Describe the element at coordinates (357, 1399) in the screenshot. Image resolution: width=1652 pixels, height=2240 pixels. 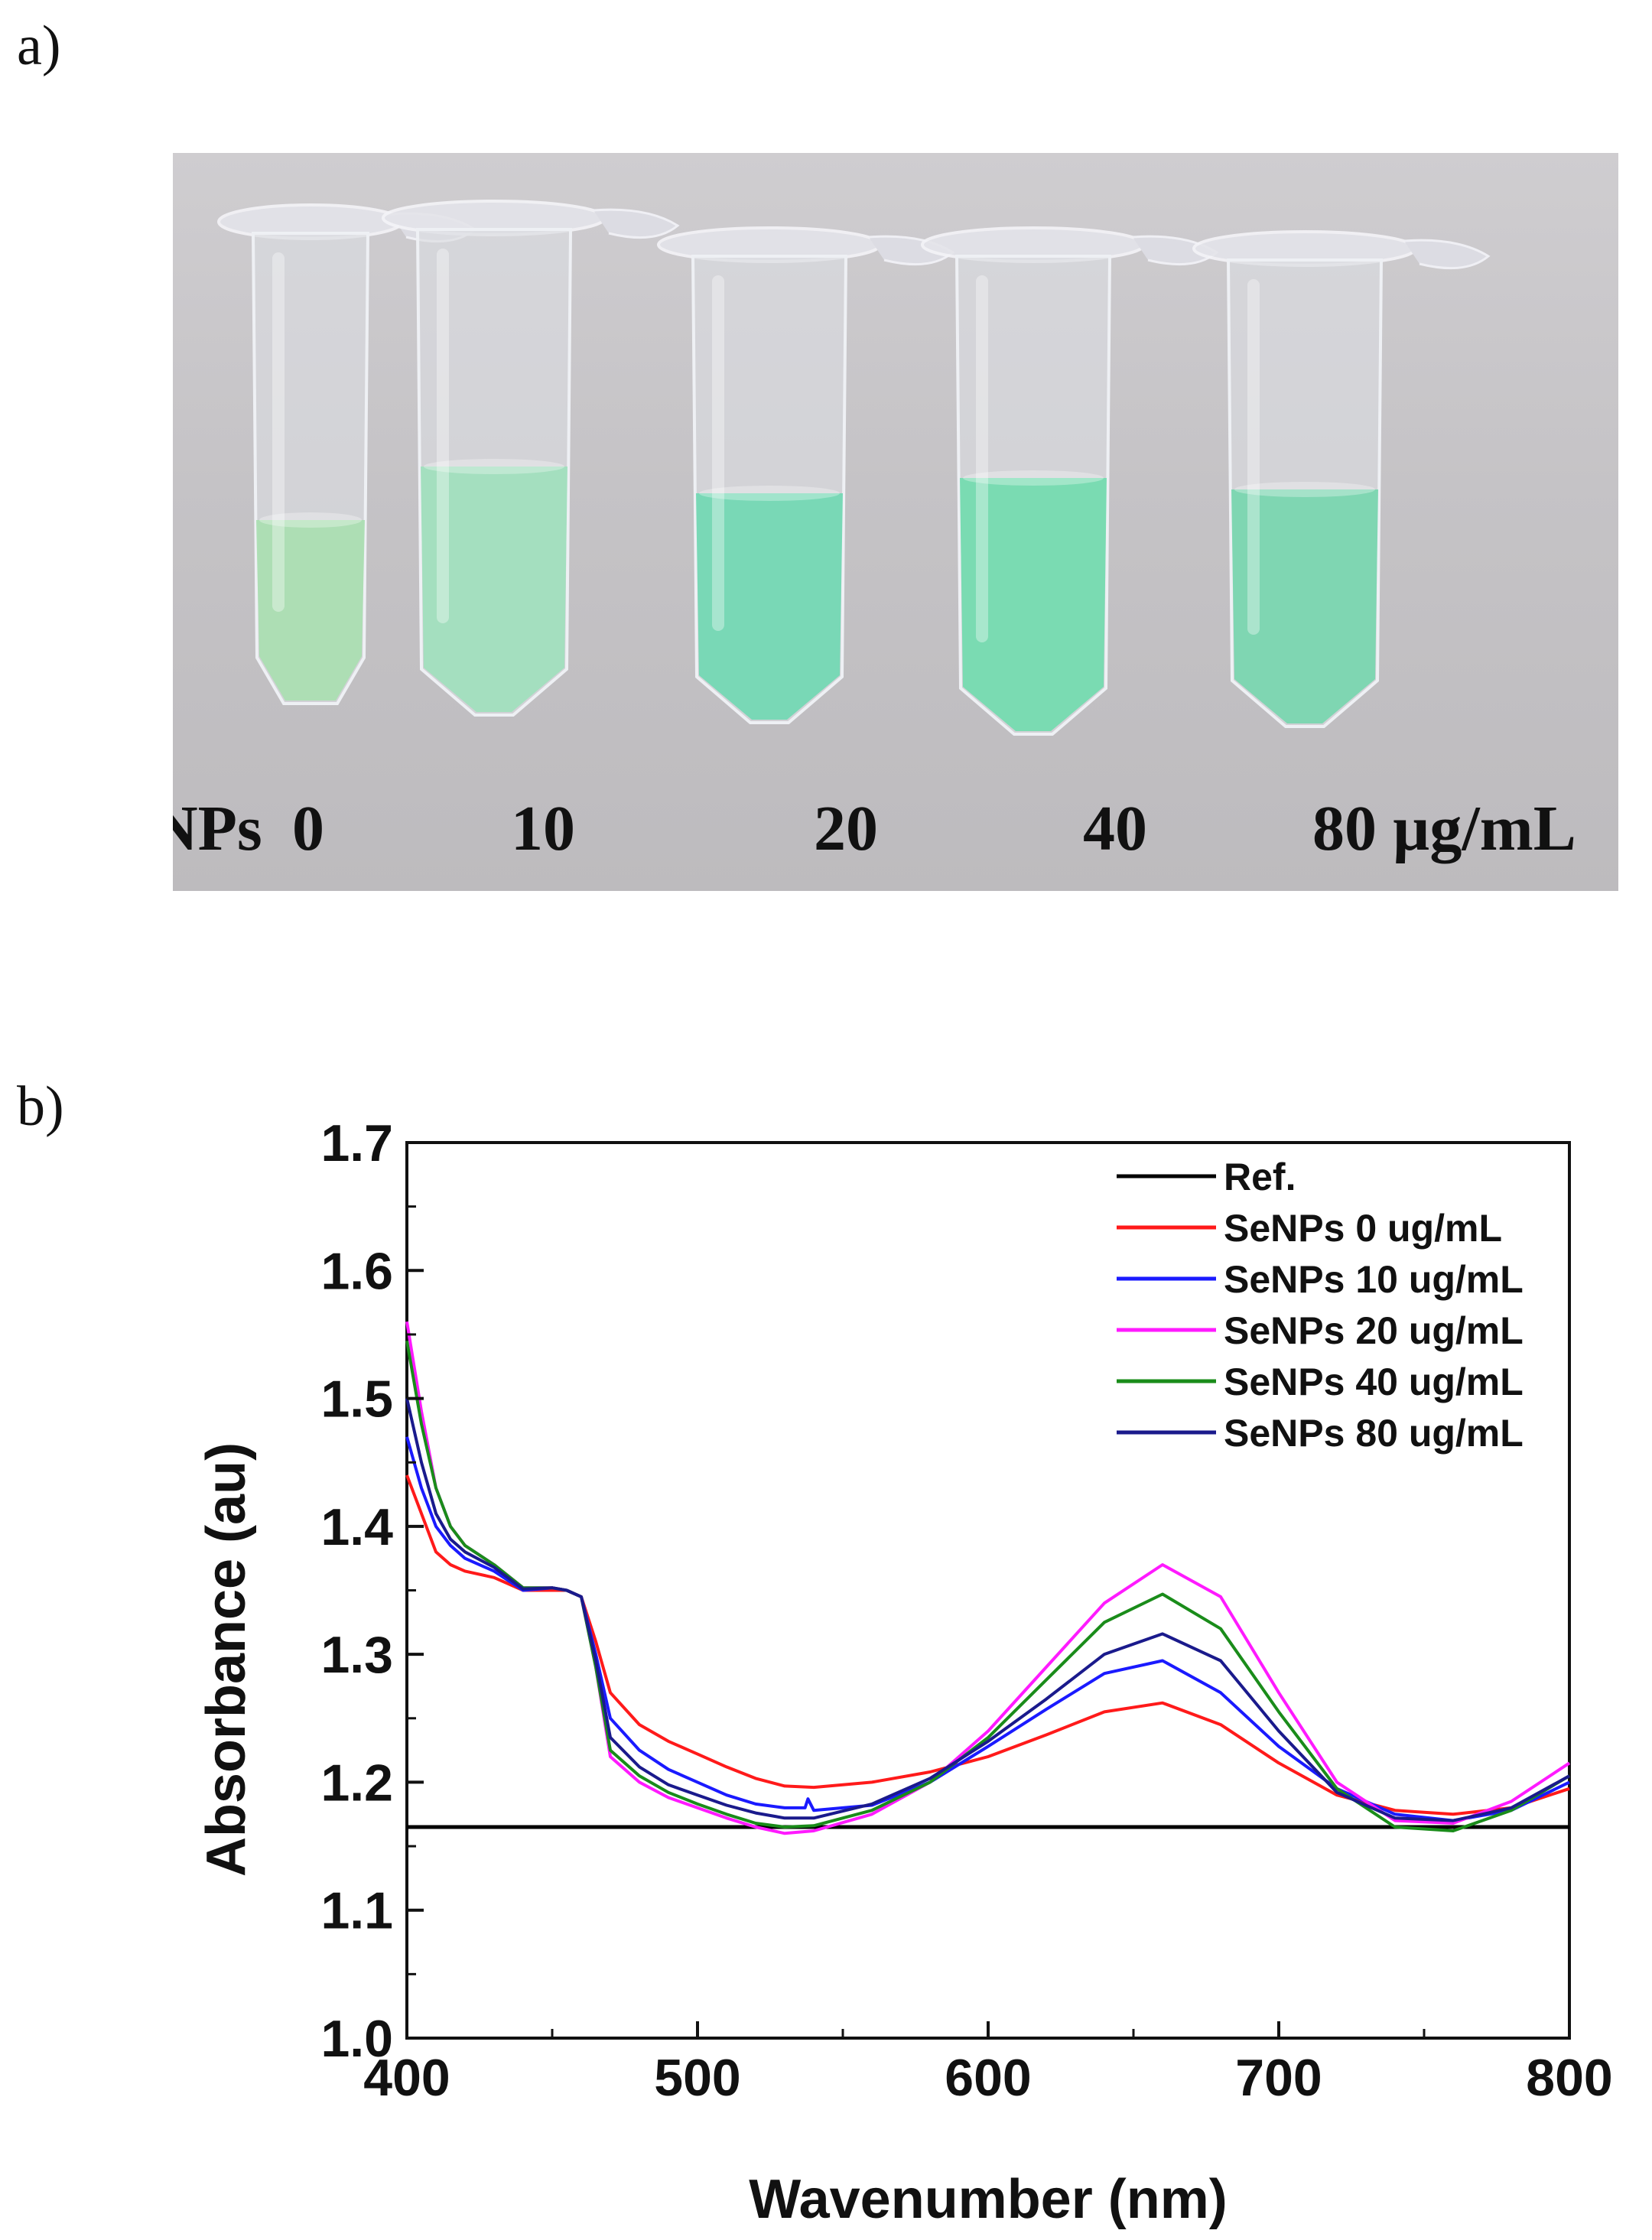
I see `y-tick-label-1.5: 1.5` at that location.